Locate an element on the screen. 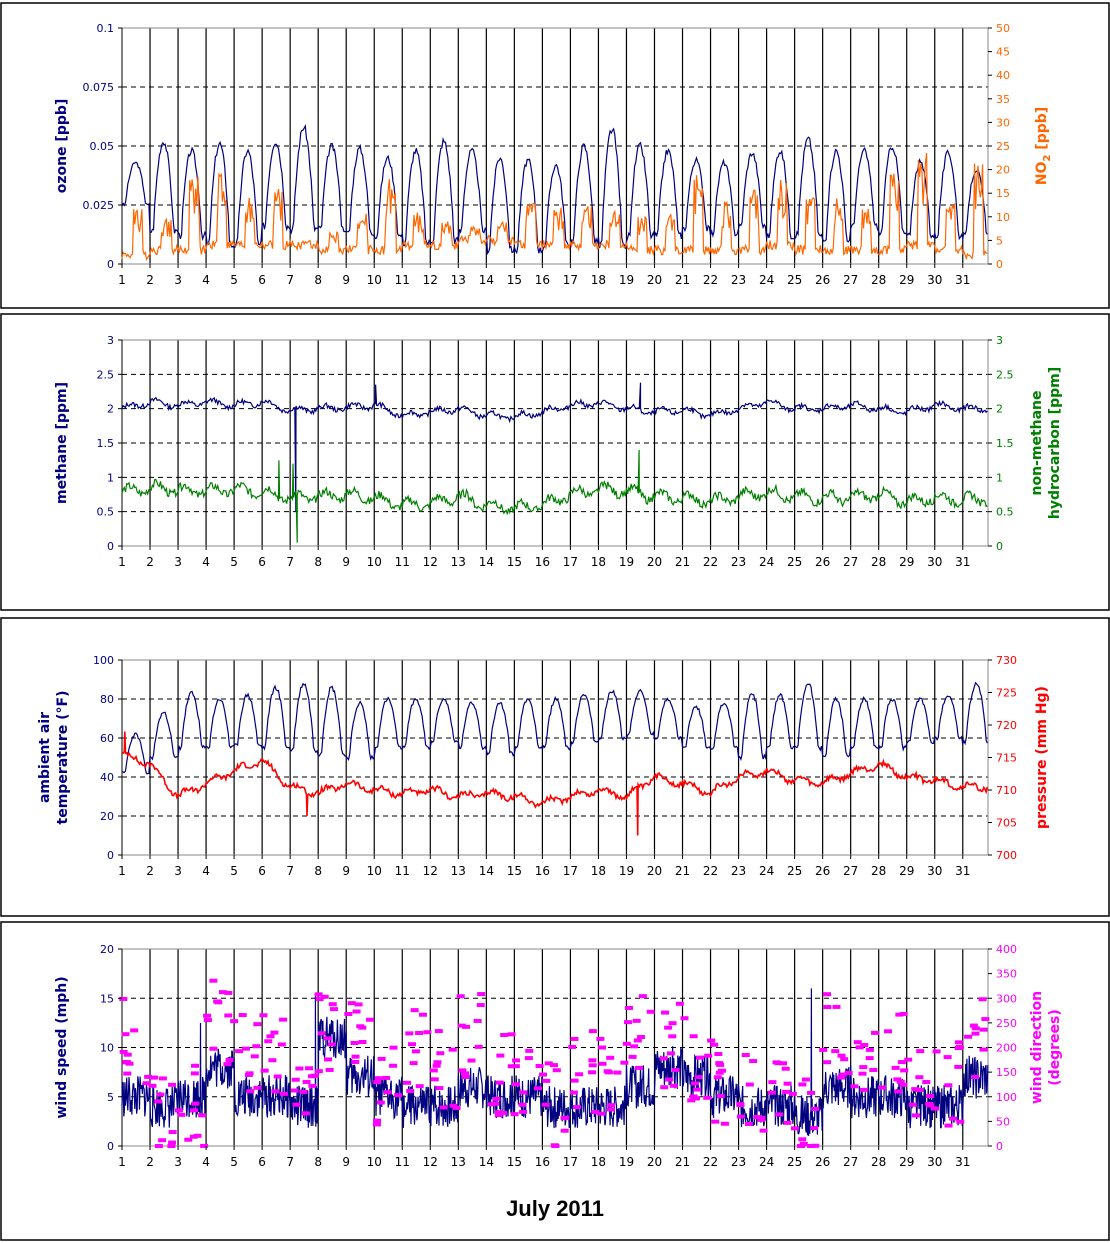  left-axis-title: ozone [ppb] is located at coordinates (62, 146).